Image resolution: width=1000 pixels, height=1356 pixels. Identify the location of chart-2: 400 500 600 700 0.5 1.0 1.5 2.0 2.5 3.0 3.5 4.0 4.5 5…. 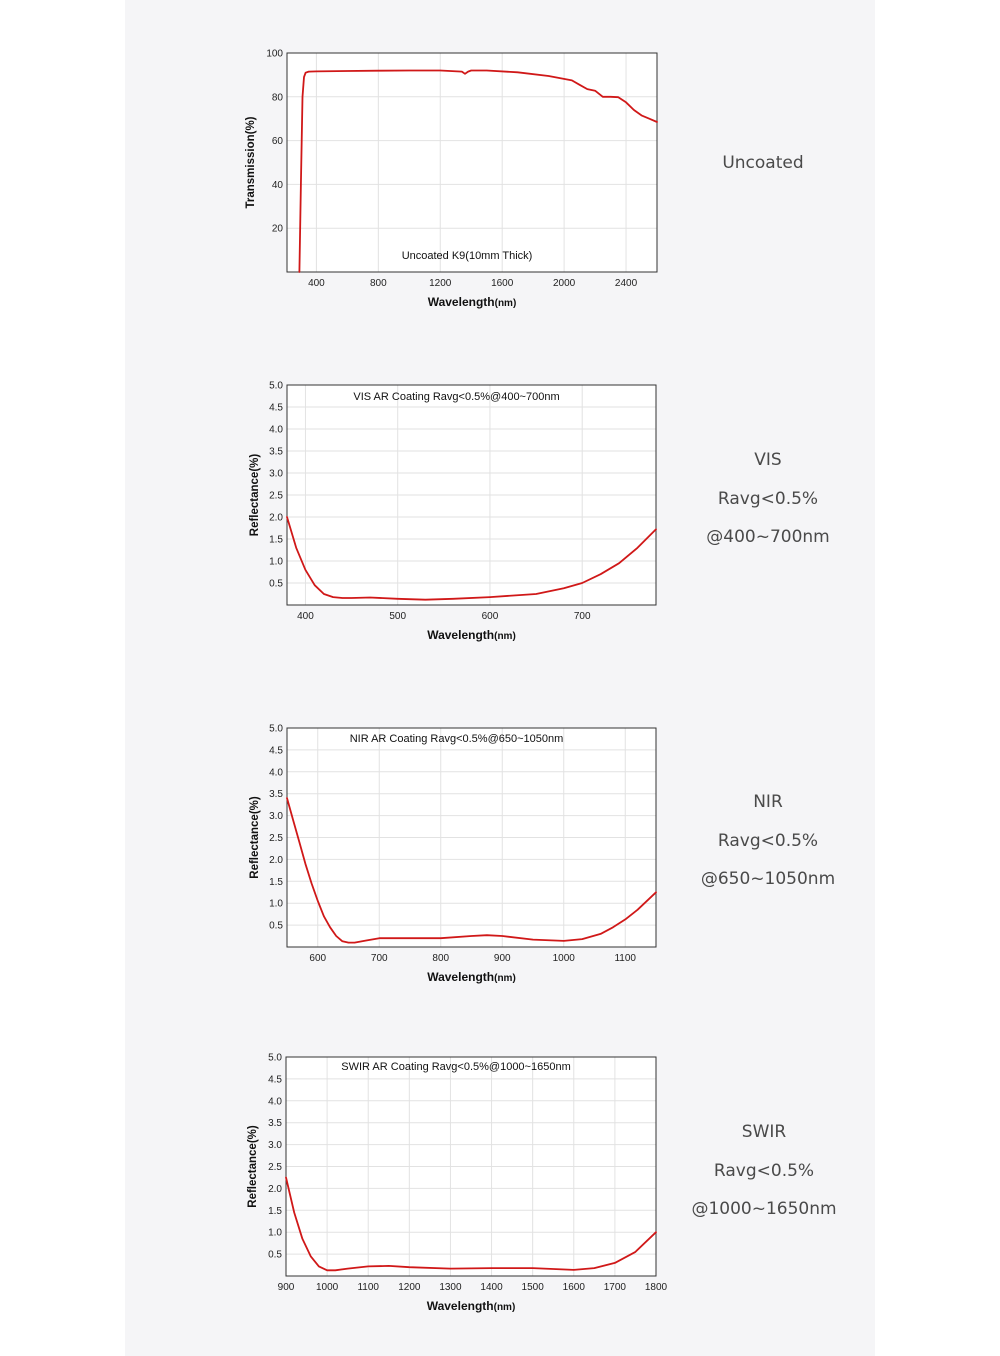
(453, 511).